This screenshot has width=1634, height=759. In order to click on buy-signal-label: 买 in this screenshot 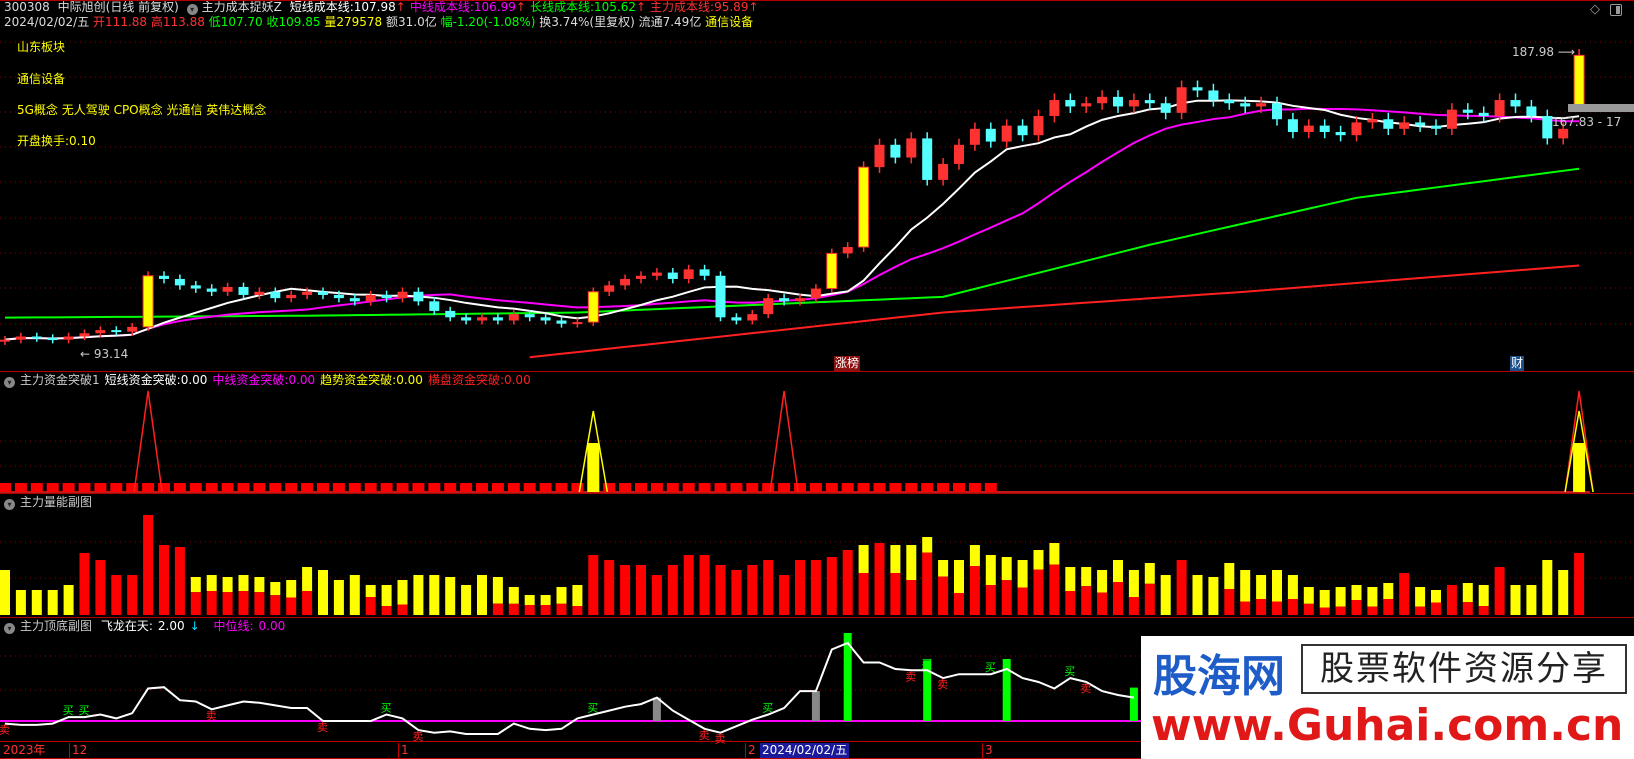, I will do `click(926, 663)`.